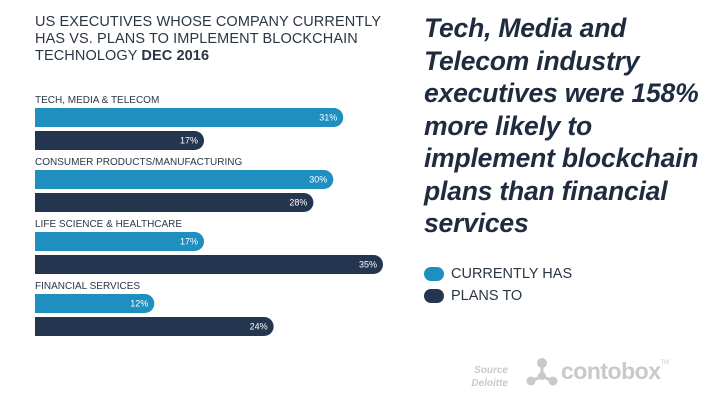 This screenshot has width=721, height=410. I want to click on bar-value-label-currently-has-tech-media-telecom: 31%, so click(328, 118).